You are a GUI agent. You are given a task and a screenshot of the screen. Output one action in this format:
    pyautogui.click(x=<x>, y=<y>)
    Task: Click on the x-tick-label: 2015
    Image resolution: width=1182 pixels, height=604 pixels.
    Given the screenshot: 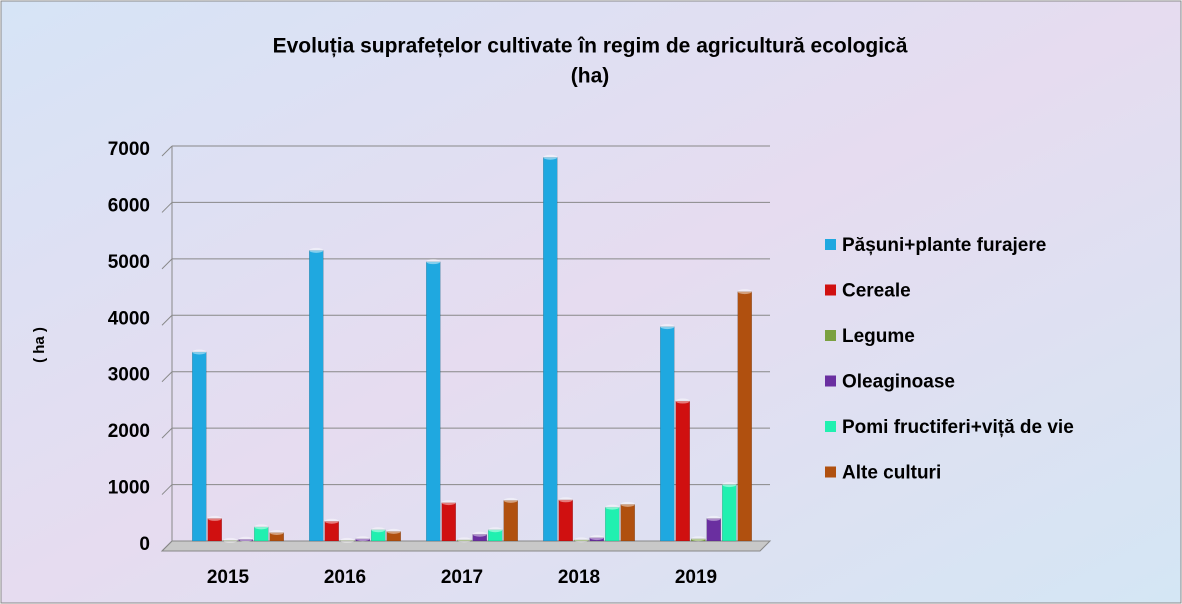 What is the action you would take?
    pyautogui.click(x=228, y=577)
    